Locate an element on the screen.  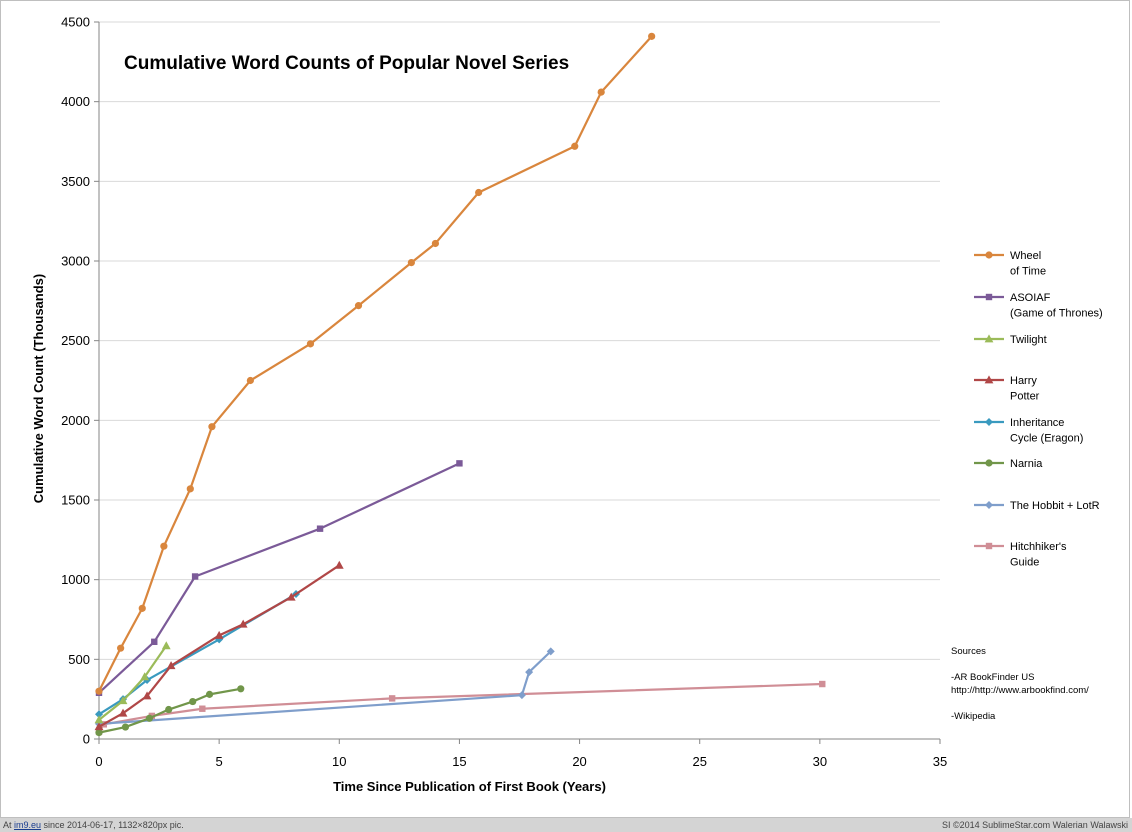
y-tick-label: 2000 is located at coordinates (75, 420).